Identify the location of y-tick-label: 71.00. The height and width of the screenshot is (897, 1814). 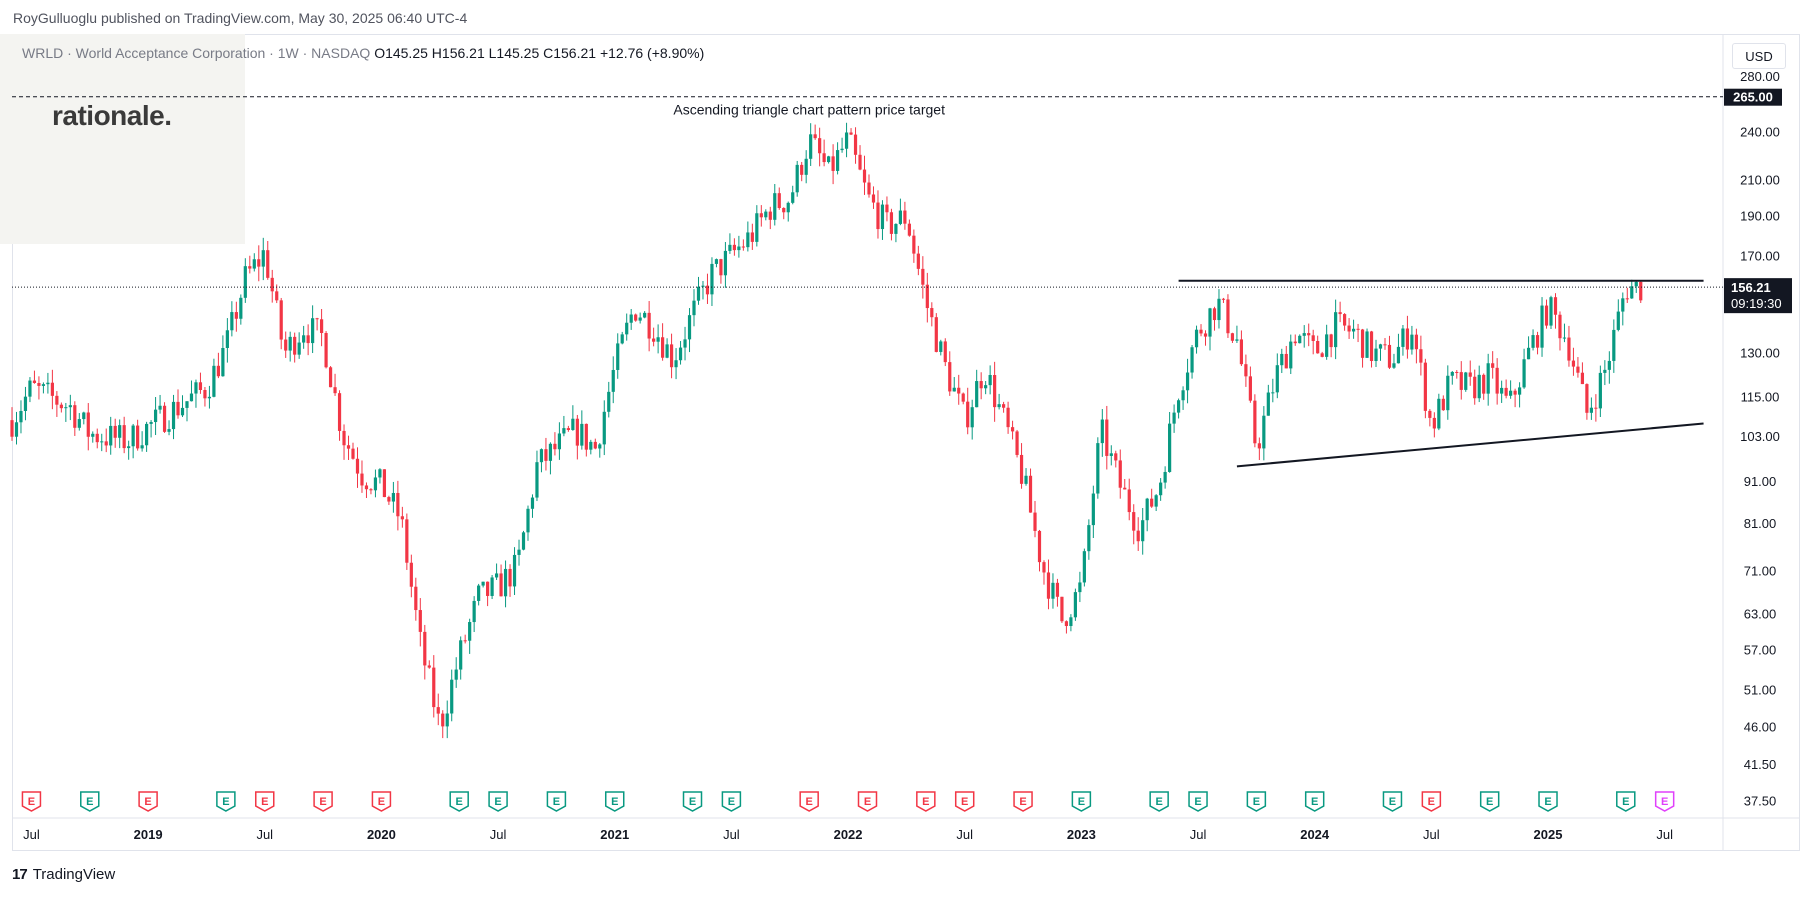
(1760, 570).